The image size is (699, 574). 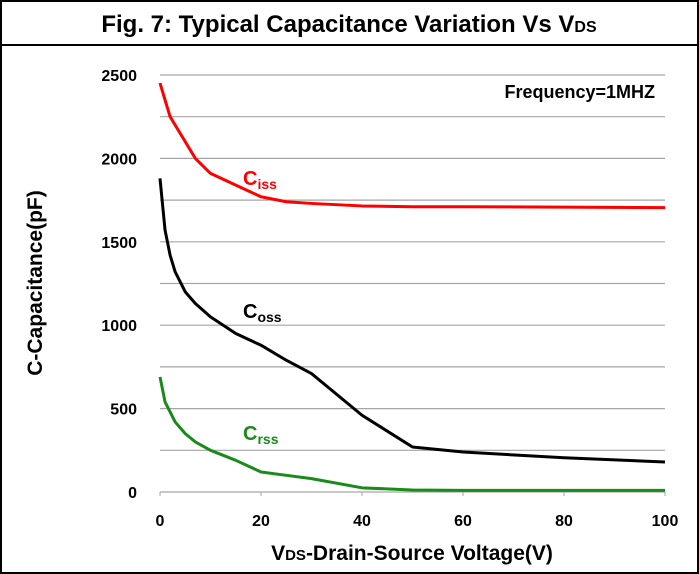 What do you see at coordinates (132, 493) in the screenshot?
I see `y-tick-label: 0` at bounding box center [132, 493].